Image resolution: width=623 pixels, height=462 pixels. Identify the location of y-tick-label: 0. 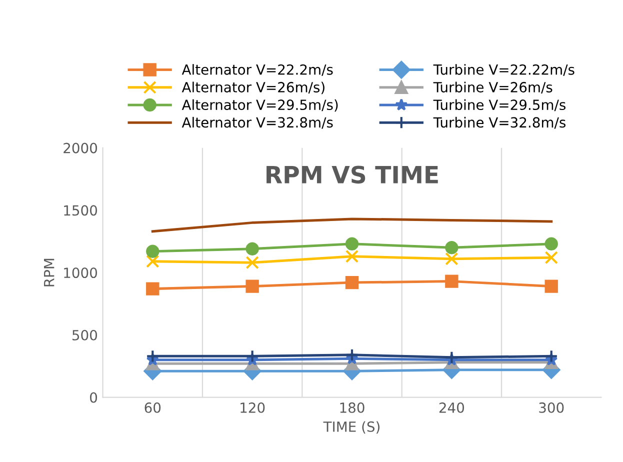
(94, 397).